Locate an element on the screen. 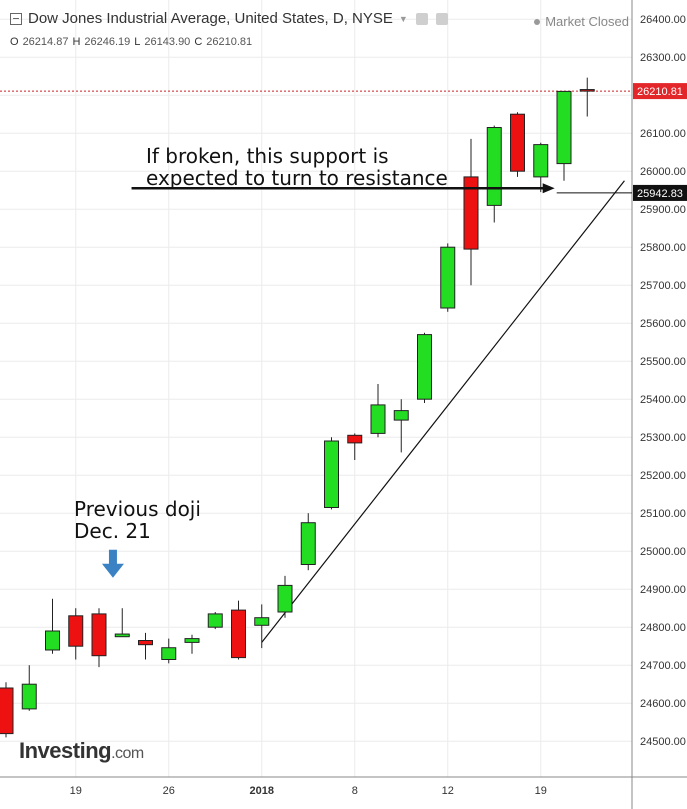 This screenshot has height=809, width=687. y-tick-label: 26300.00 is located at coordinates (663, 58).